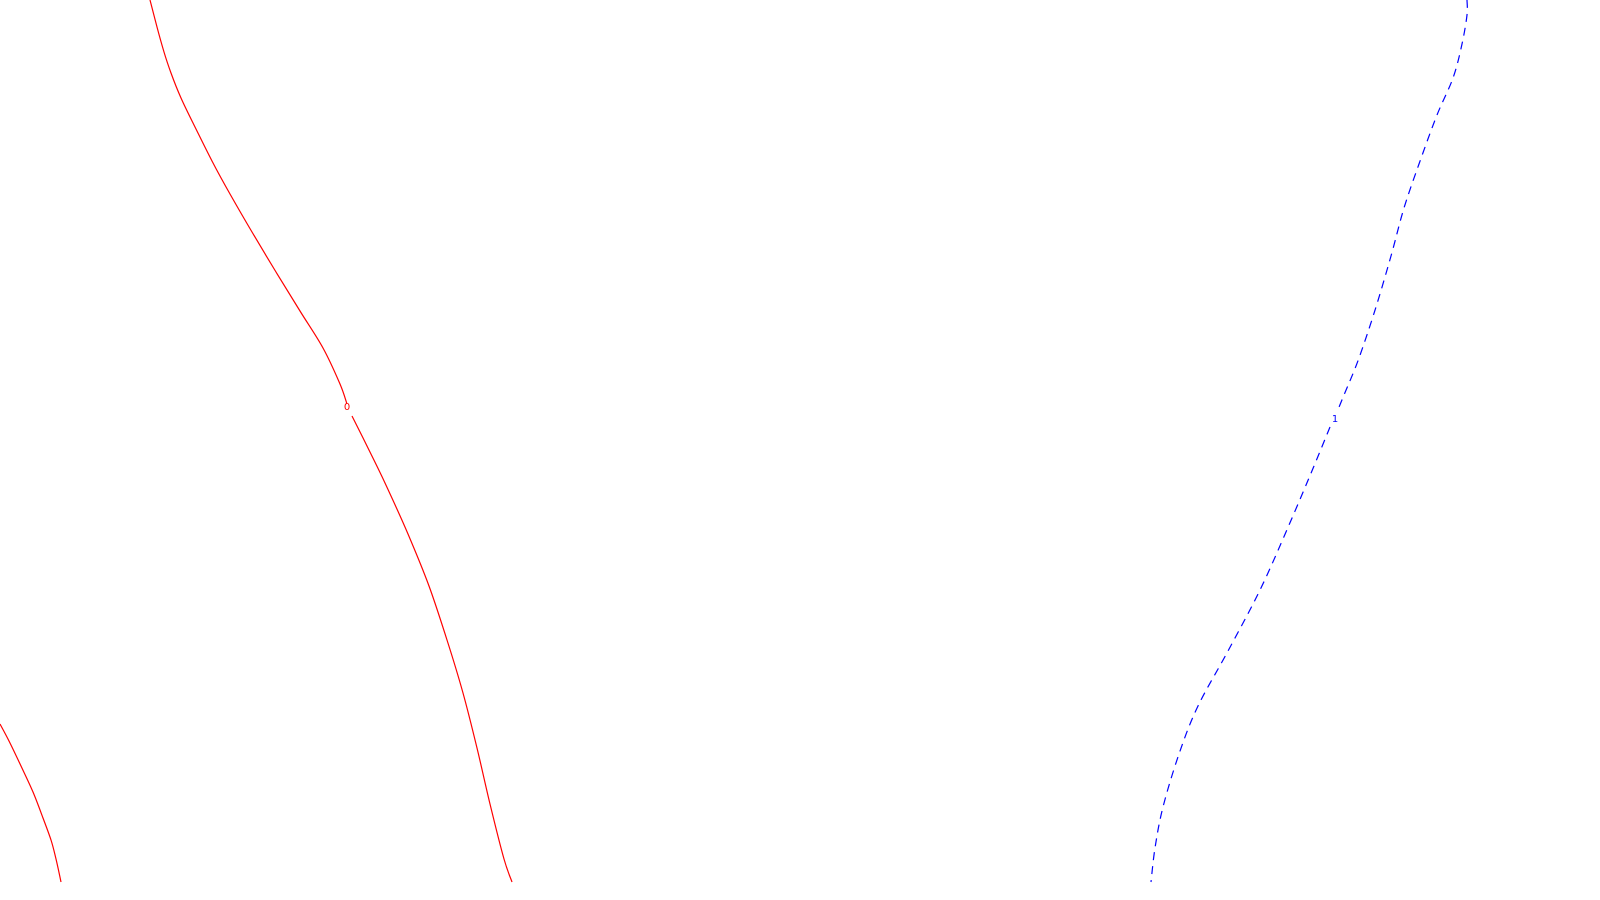 The height and width of the screenshot is (900, 1600). I want to click on contour-label-1: 1, so click(1335, 419).